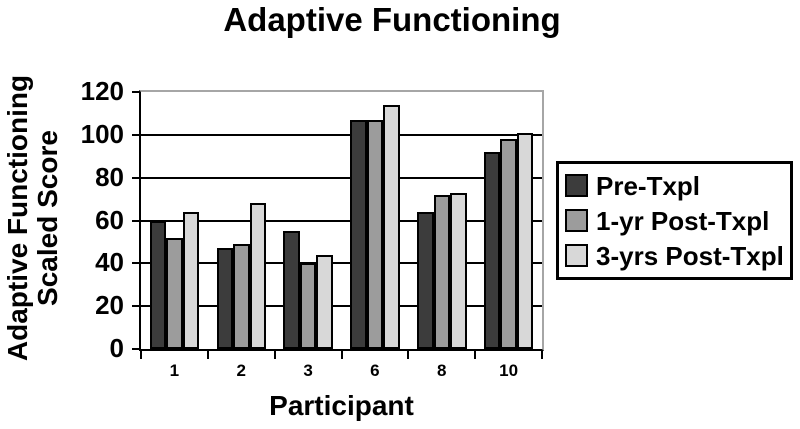 Image resolution: width=800 pixels, height=429 pixels. What do you see at coordinates (576, 185) in the screenshot?
I see `legend-swatch-Pre-Txpl` at bounding box center [576, 185].